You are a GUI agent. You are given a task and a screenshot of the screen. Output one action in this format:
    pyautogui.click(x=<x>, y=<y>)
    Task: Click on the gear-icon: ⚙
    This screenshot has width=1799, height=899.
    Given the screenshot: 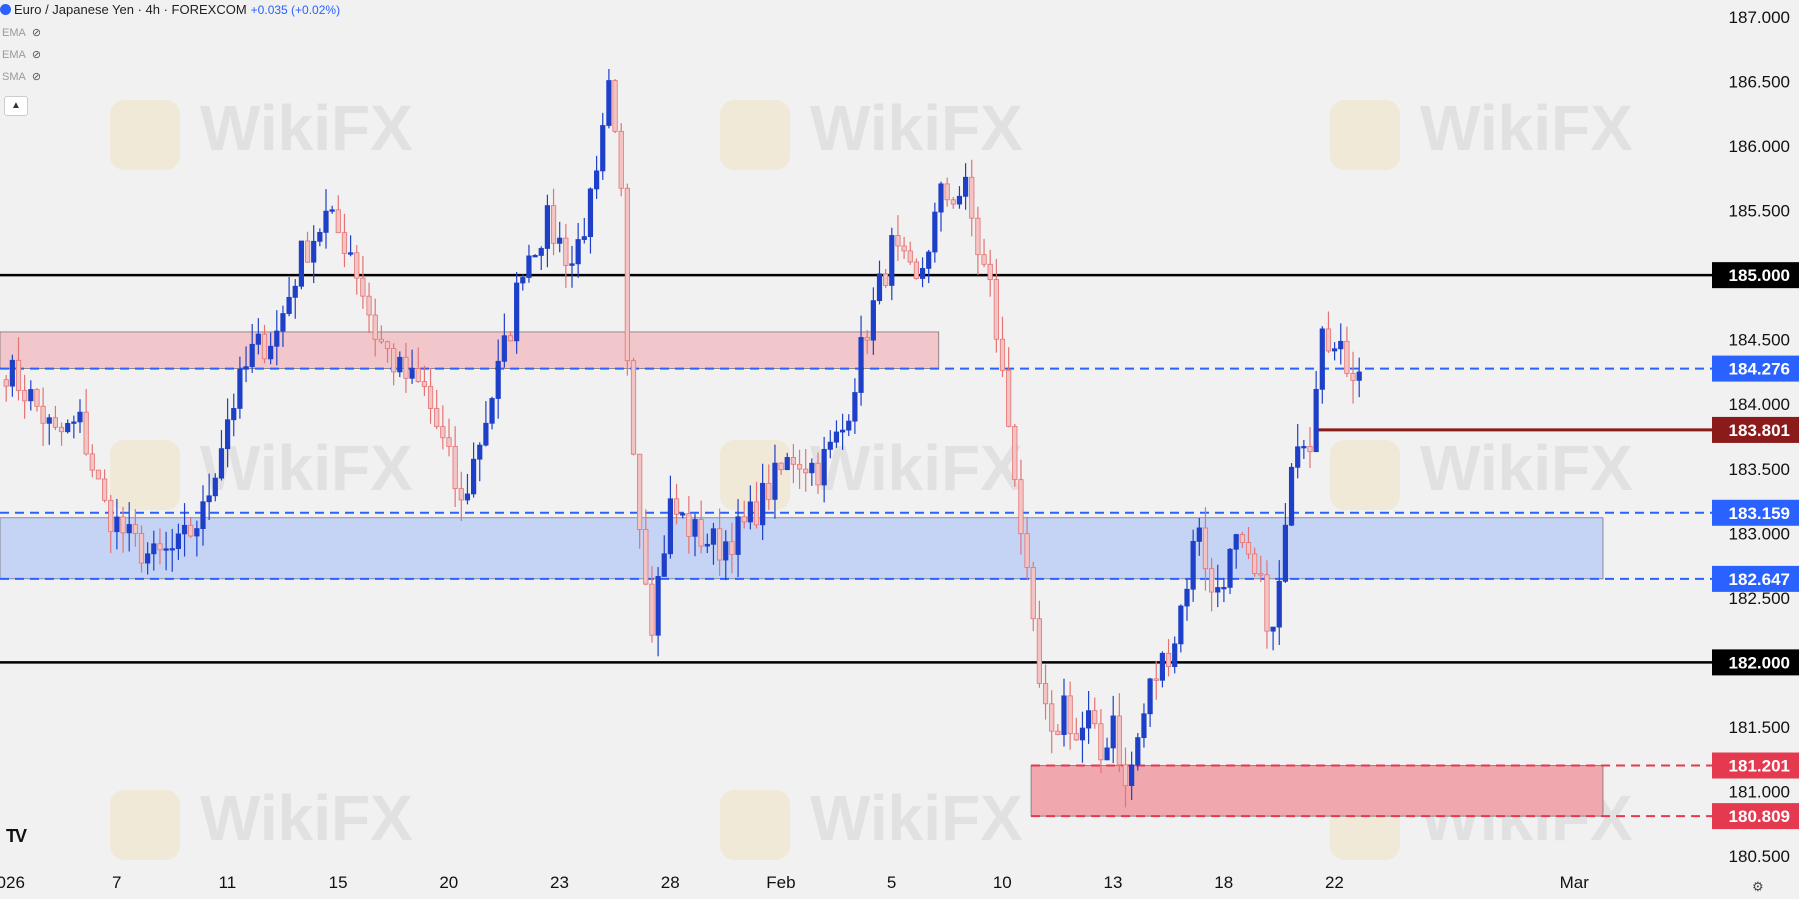 What is the action you would take?
    pyautogui.click(x=1758, y=886)
    